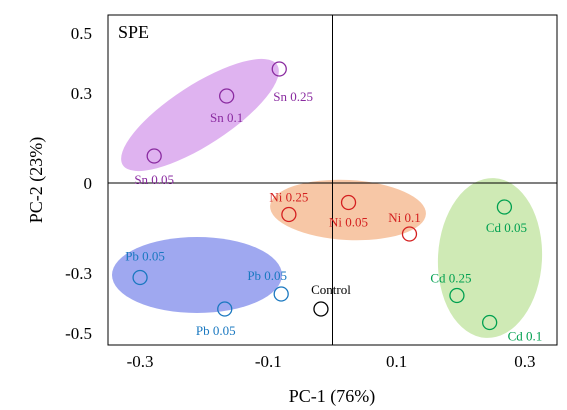 The width and height of the screenshot is (567, 410). Describe the element at coordinates (332, 396) in the screenshot. I see `x-axis-title: PC-1 (76%)` at that location.